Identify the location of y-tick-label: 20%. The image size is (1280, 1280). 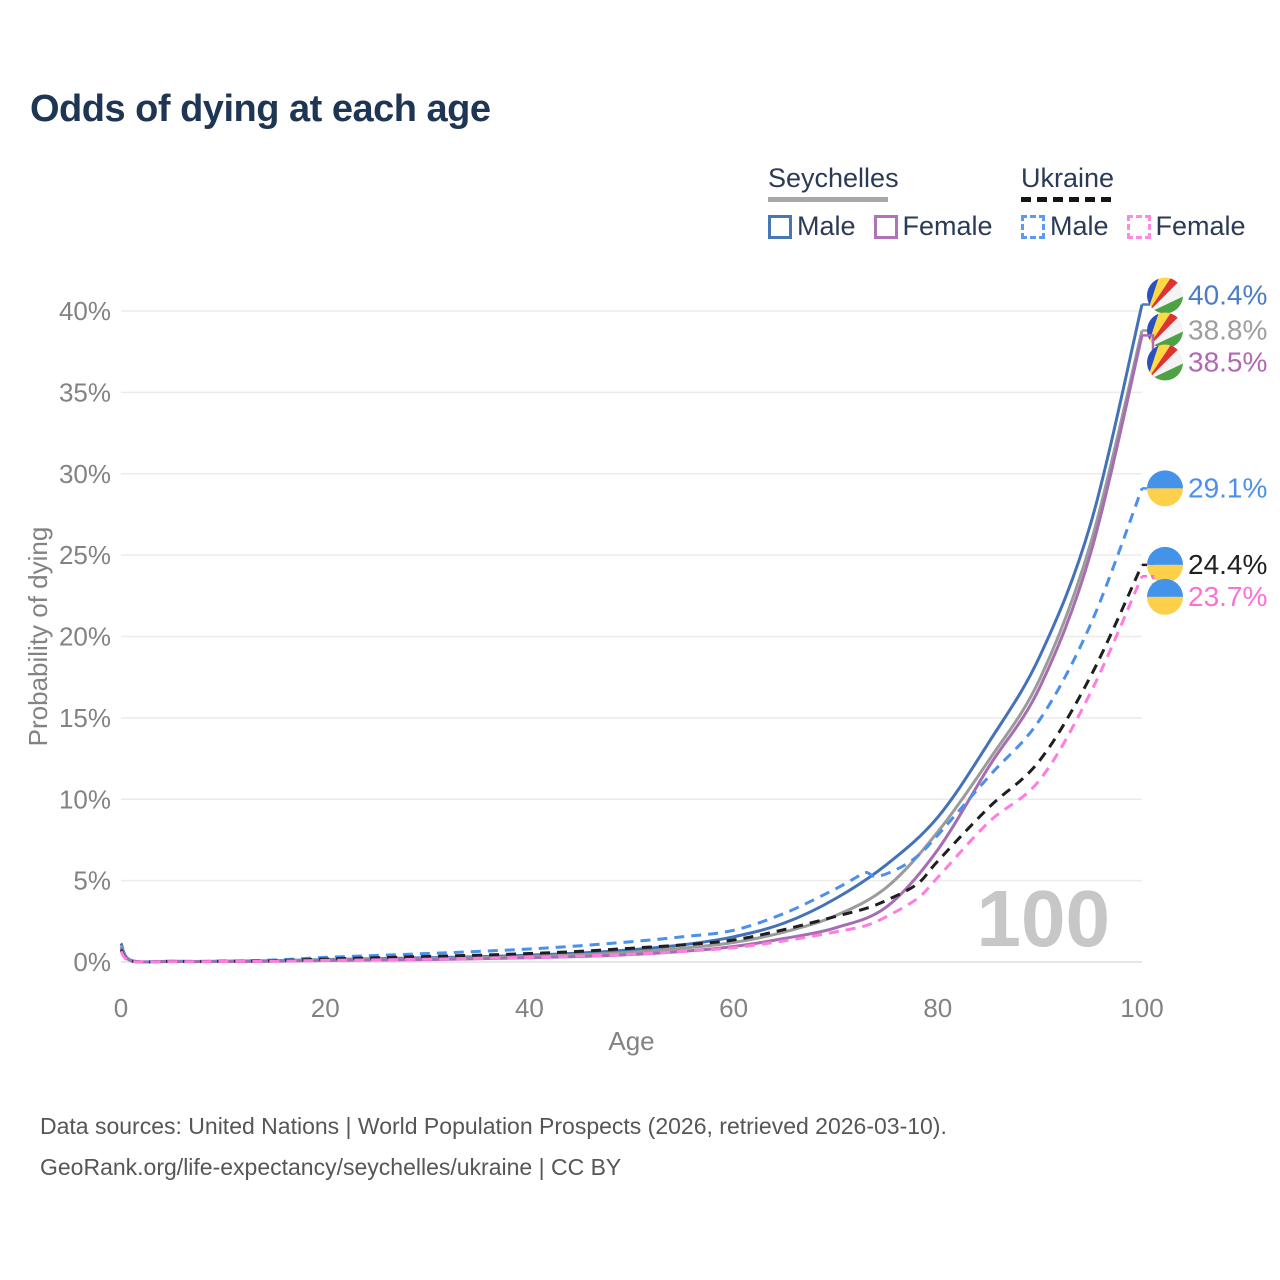
(85, 637).